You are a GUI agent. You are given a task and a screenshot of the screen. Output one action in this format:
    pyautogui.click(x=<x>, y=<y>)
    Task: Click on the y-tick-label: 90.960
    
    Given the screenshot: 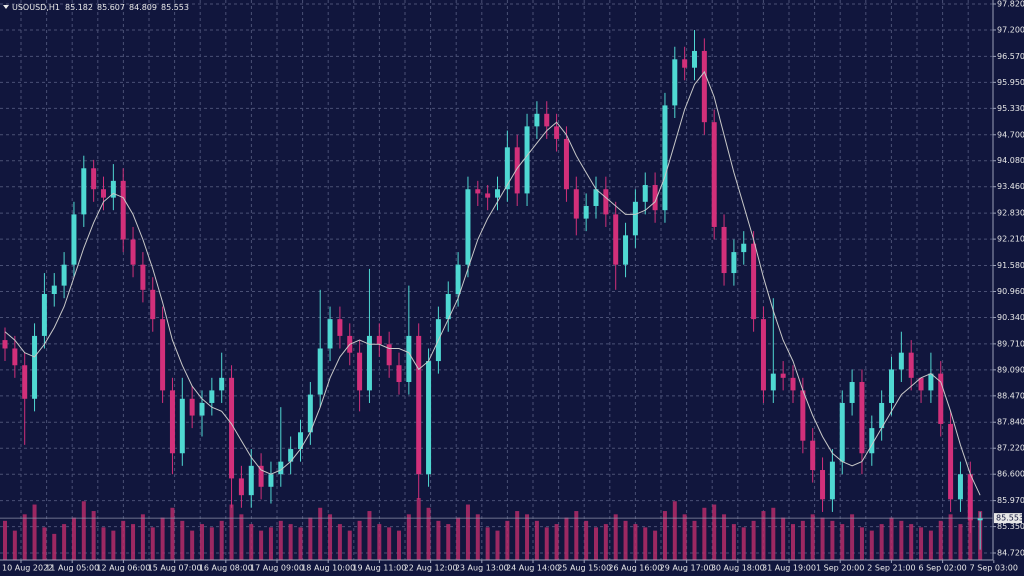 What is the action you would take?
    pyautogui.click(x=1010, y=291)
    